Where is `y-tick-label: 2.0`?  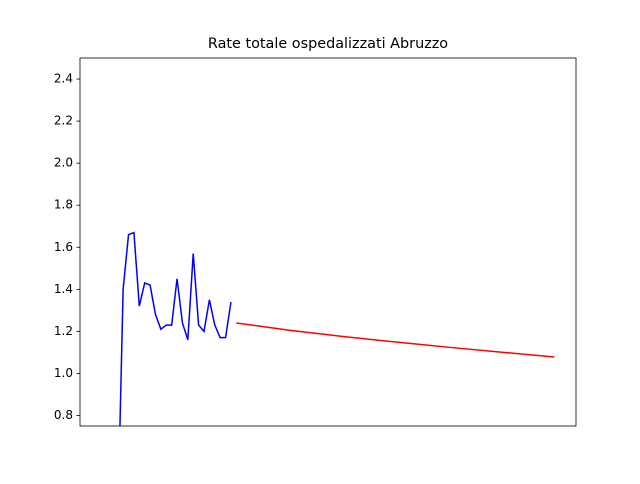
y-tick-label: 2.0 is located at coordinates (63, 163).